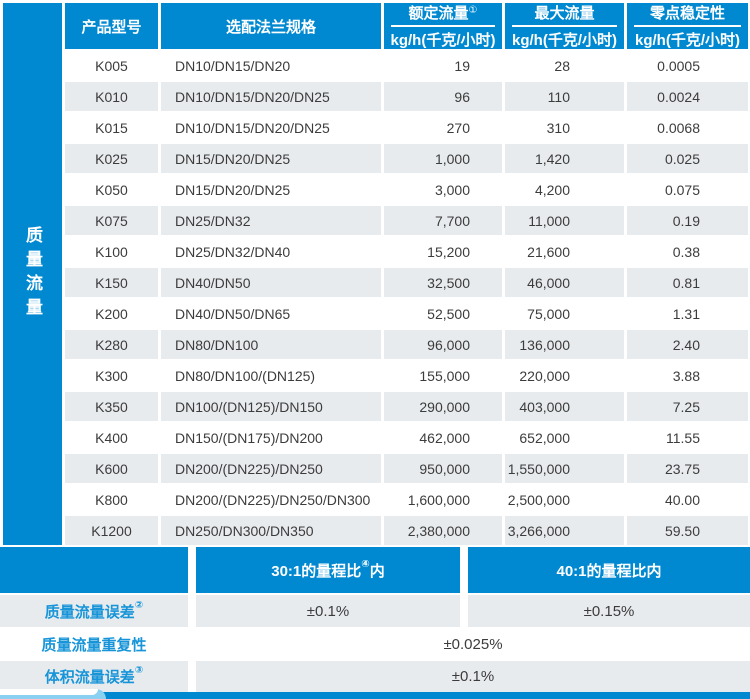 The width and height of the screenshot is (750, 699). I want to click on model-cell: K280, so click(111, 344).